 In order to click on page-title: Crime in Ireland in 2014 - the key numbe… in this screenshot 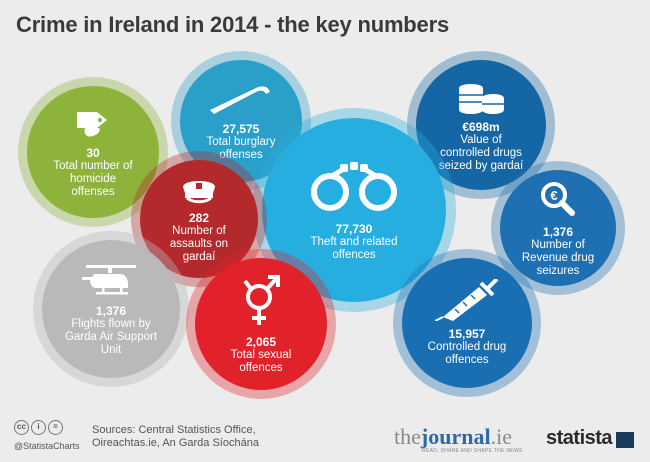, I will do `click(232, 24)`.